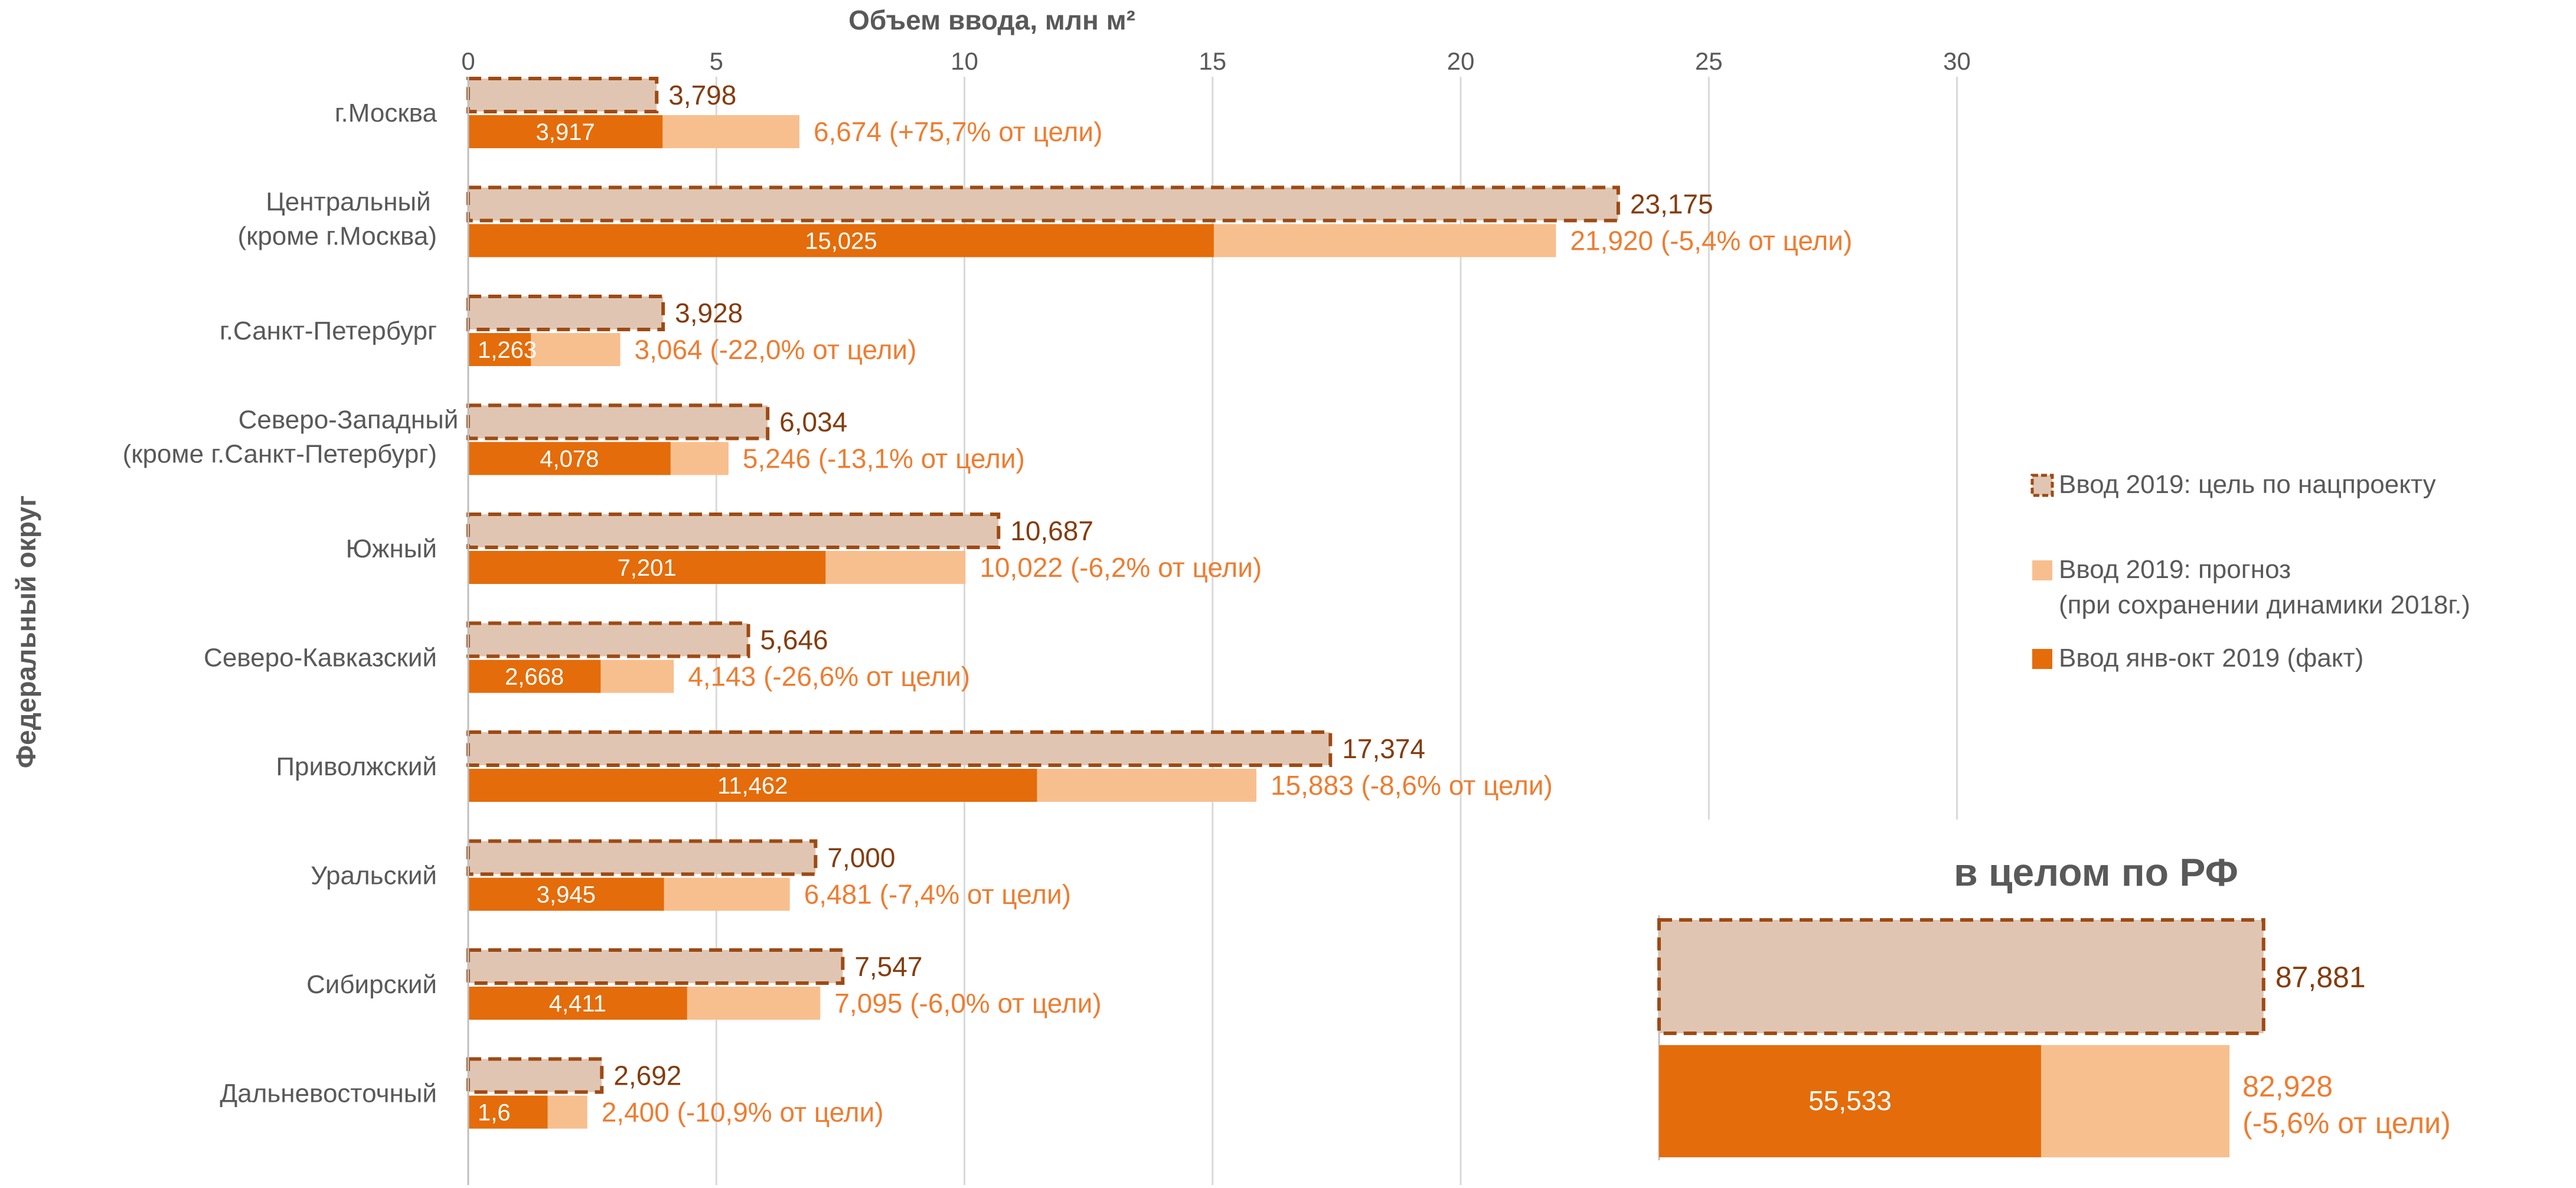 This screenshot has height=1188, width=2576. Describe the element at coordinates (2211, 658) in the screenshot. I see `legend-label: Ввод янв-окт 2019 (факт)` at that location.